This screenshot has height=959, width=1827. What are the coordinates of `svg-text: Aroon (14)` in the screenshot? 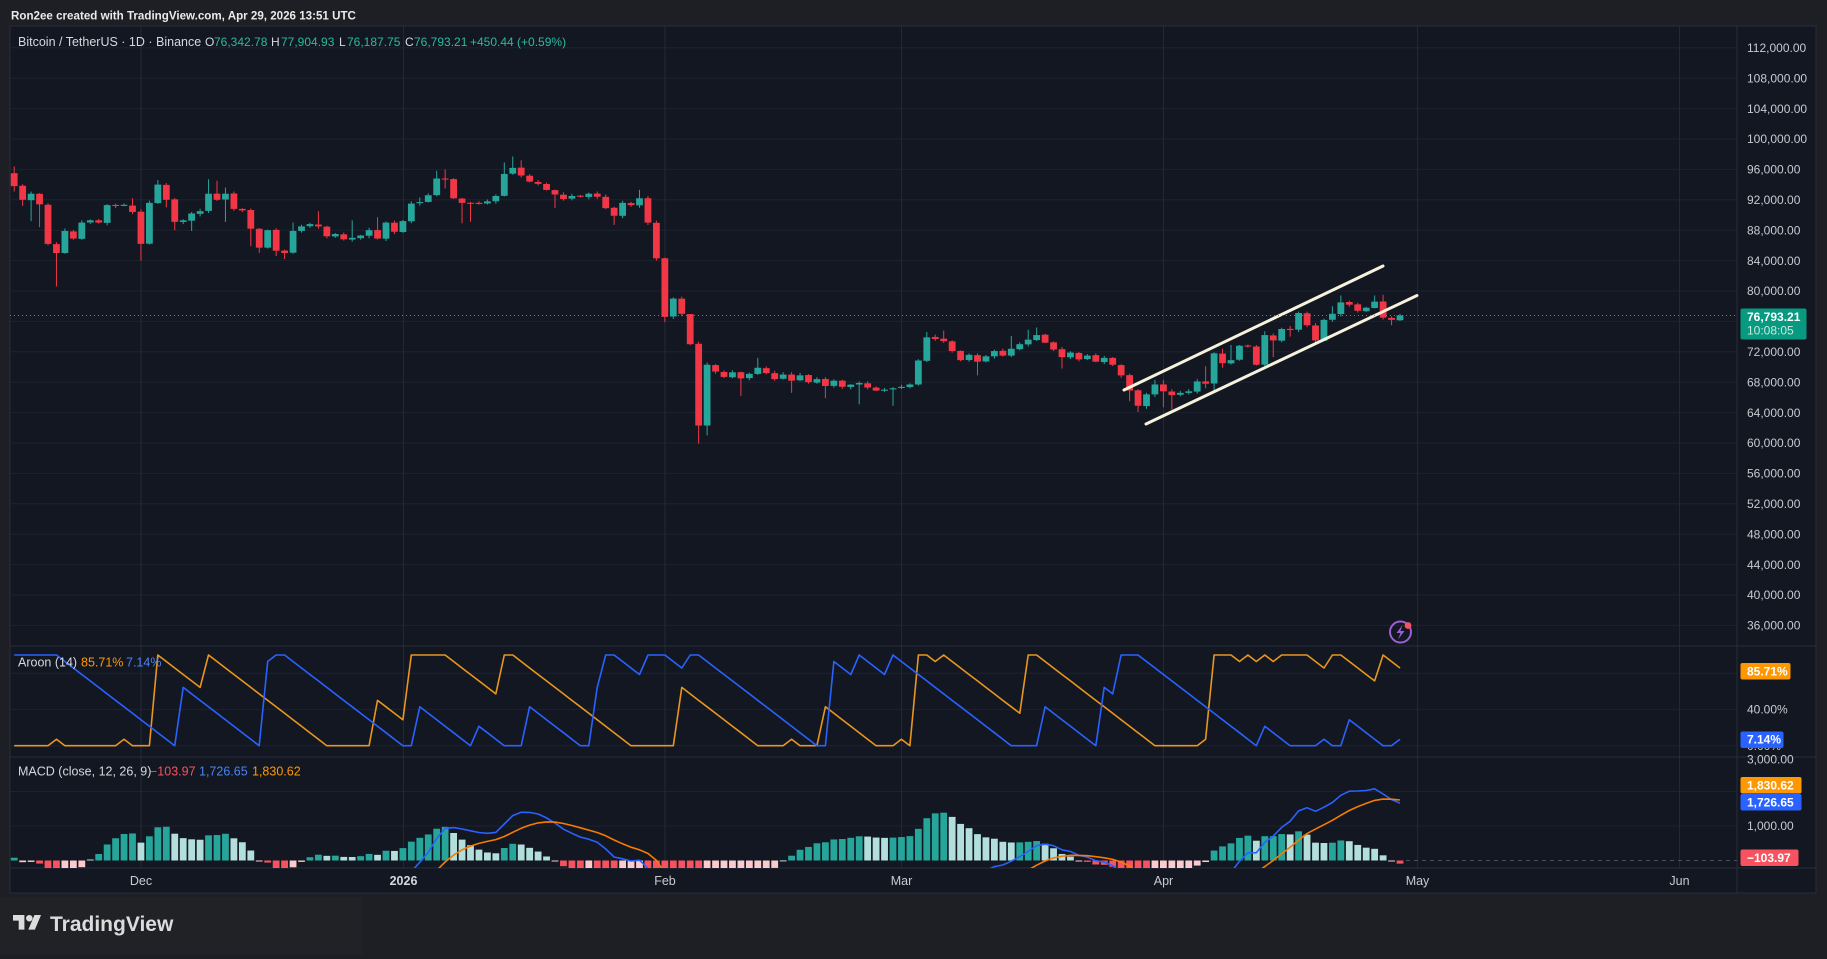 It's located at (47, 663).